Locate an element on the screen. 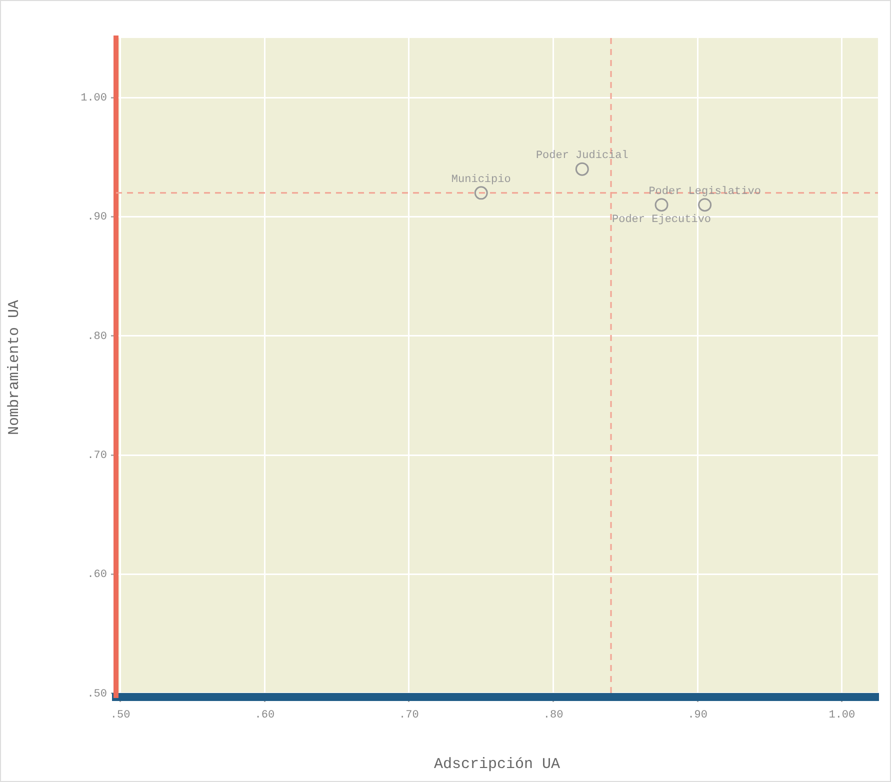 This screenshot has width=891, height=782. x-tick-label: .70 is located at coordinates (409, 716).